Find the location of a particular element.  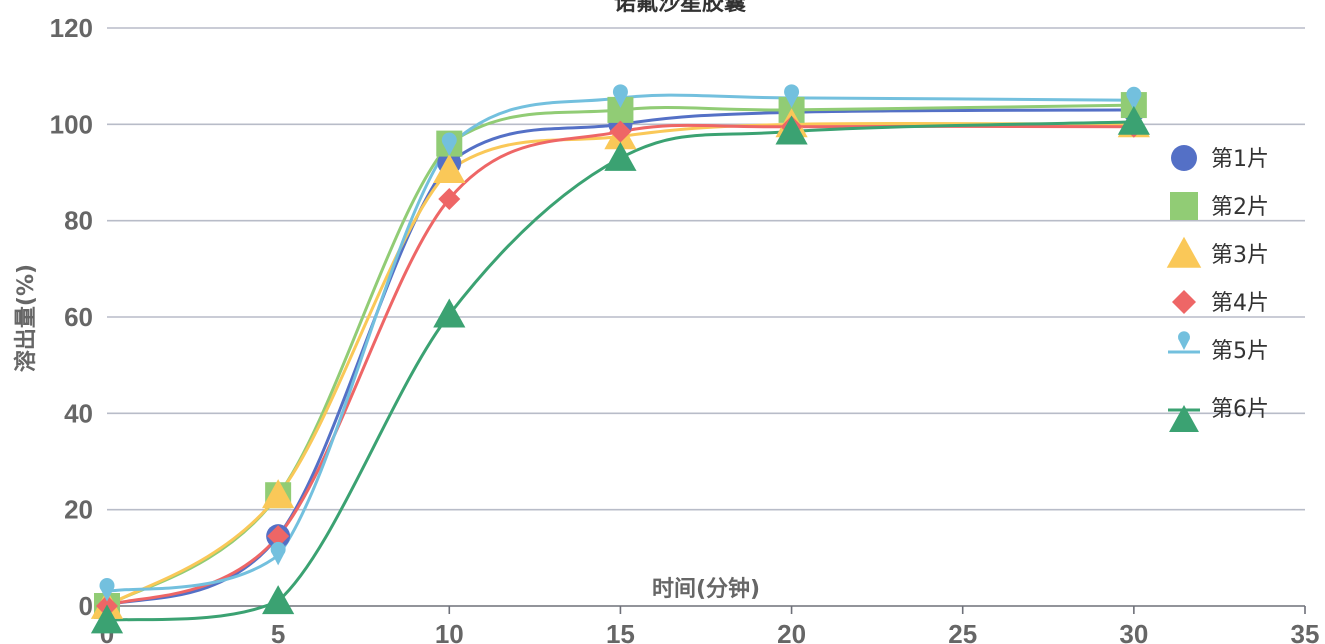

y-tick-label: 20 is located at coordinates (78, 510).